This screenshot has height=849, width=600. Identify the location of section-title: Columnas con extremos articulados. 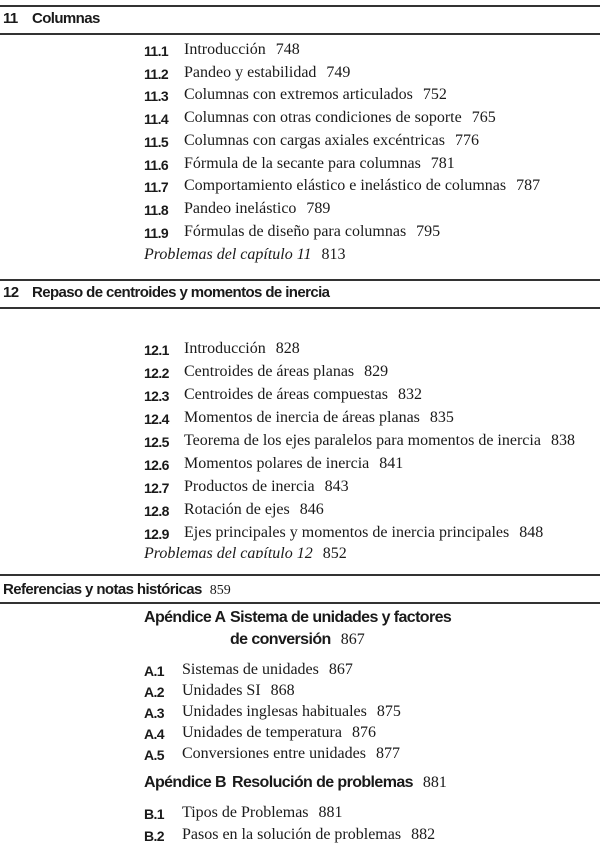
(298, 95).